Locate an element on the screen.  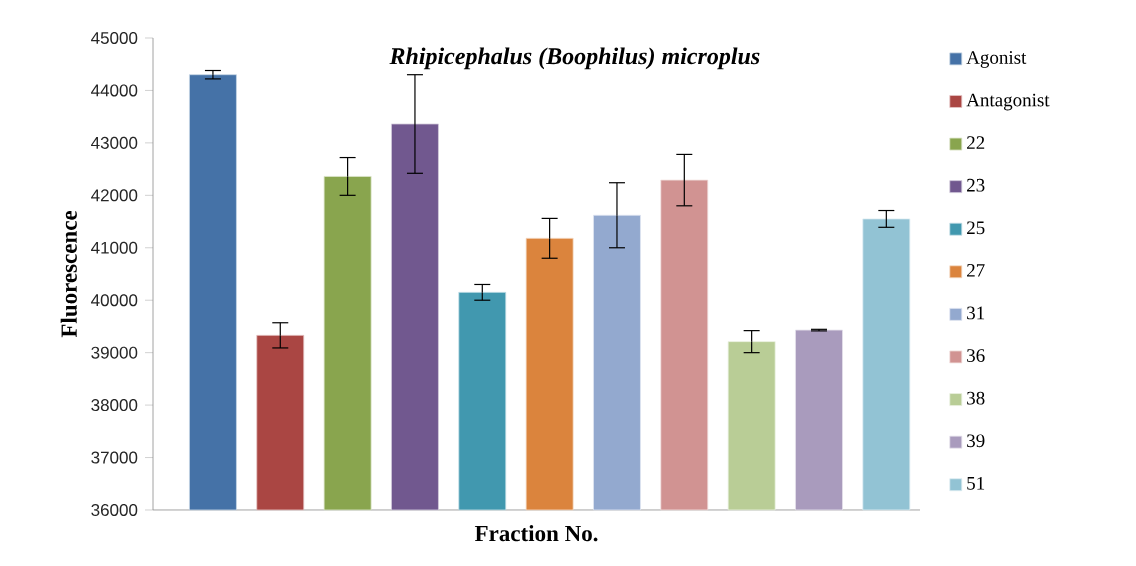
chart-title: Rhipicephalus (Boophilus) microplus is located at coordinates (574, 58).